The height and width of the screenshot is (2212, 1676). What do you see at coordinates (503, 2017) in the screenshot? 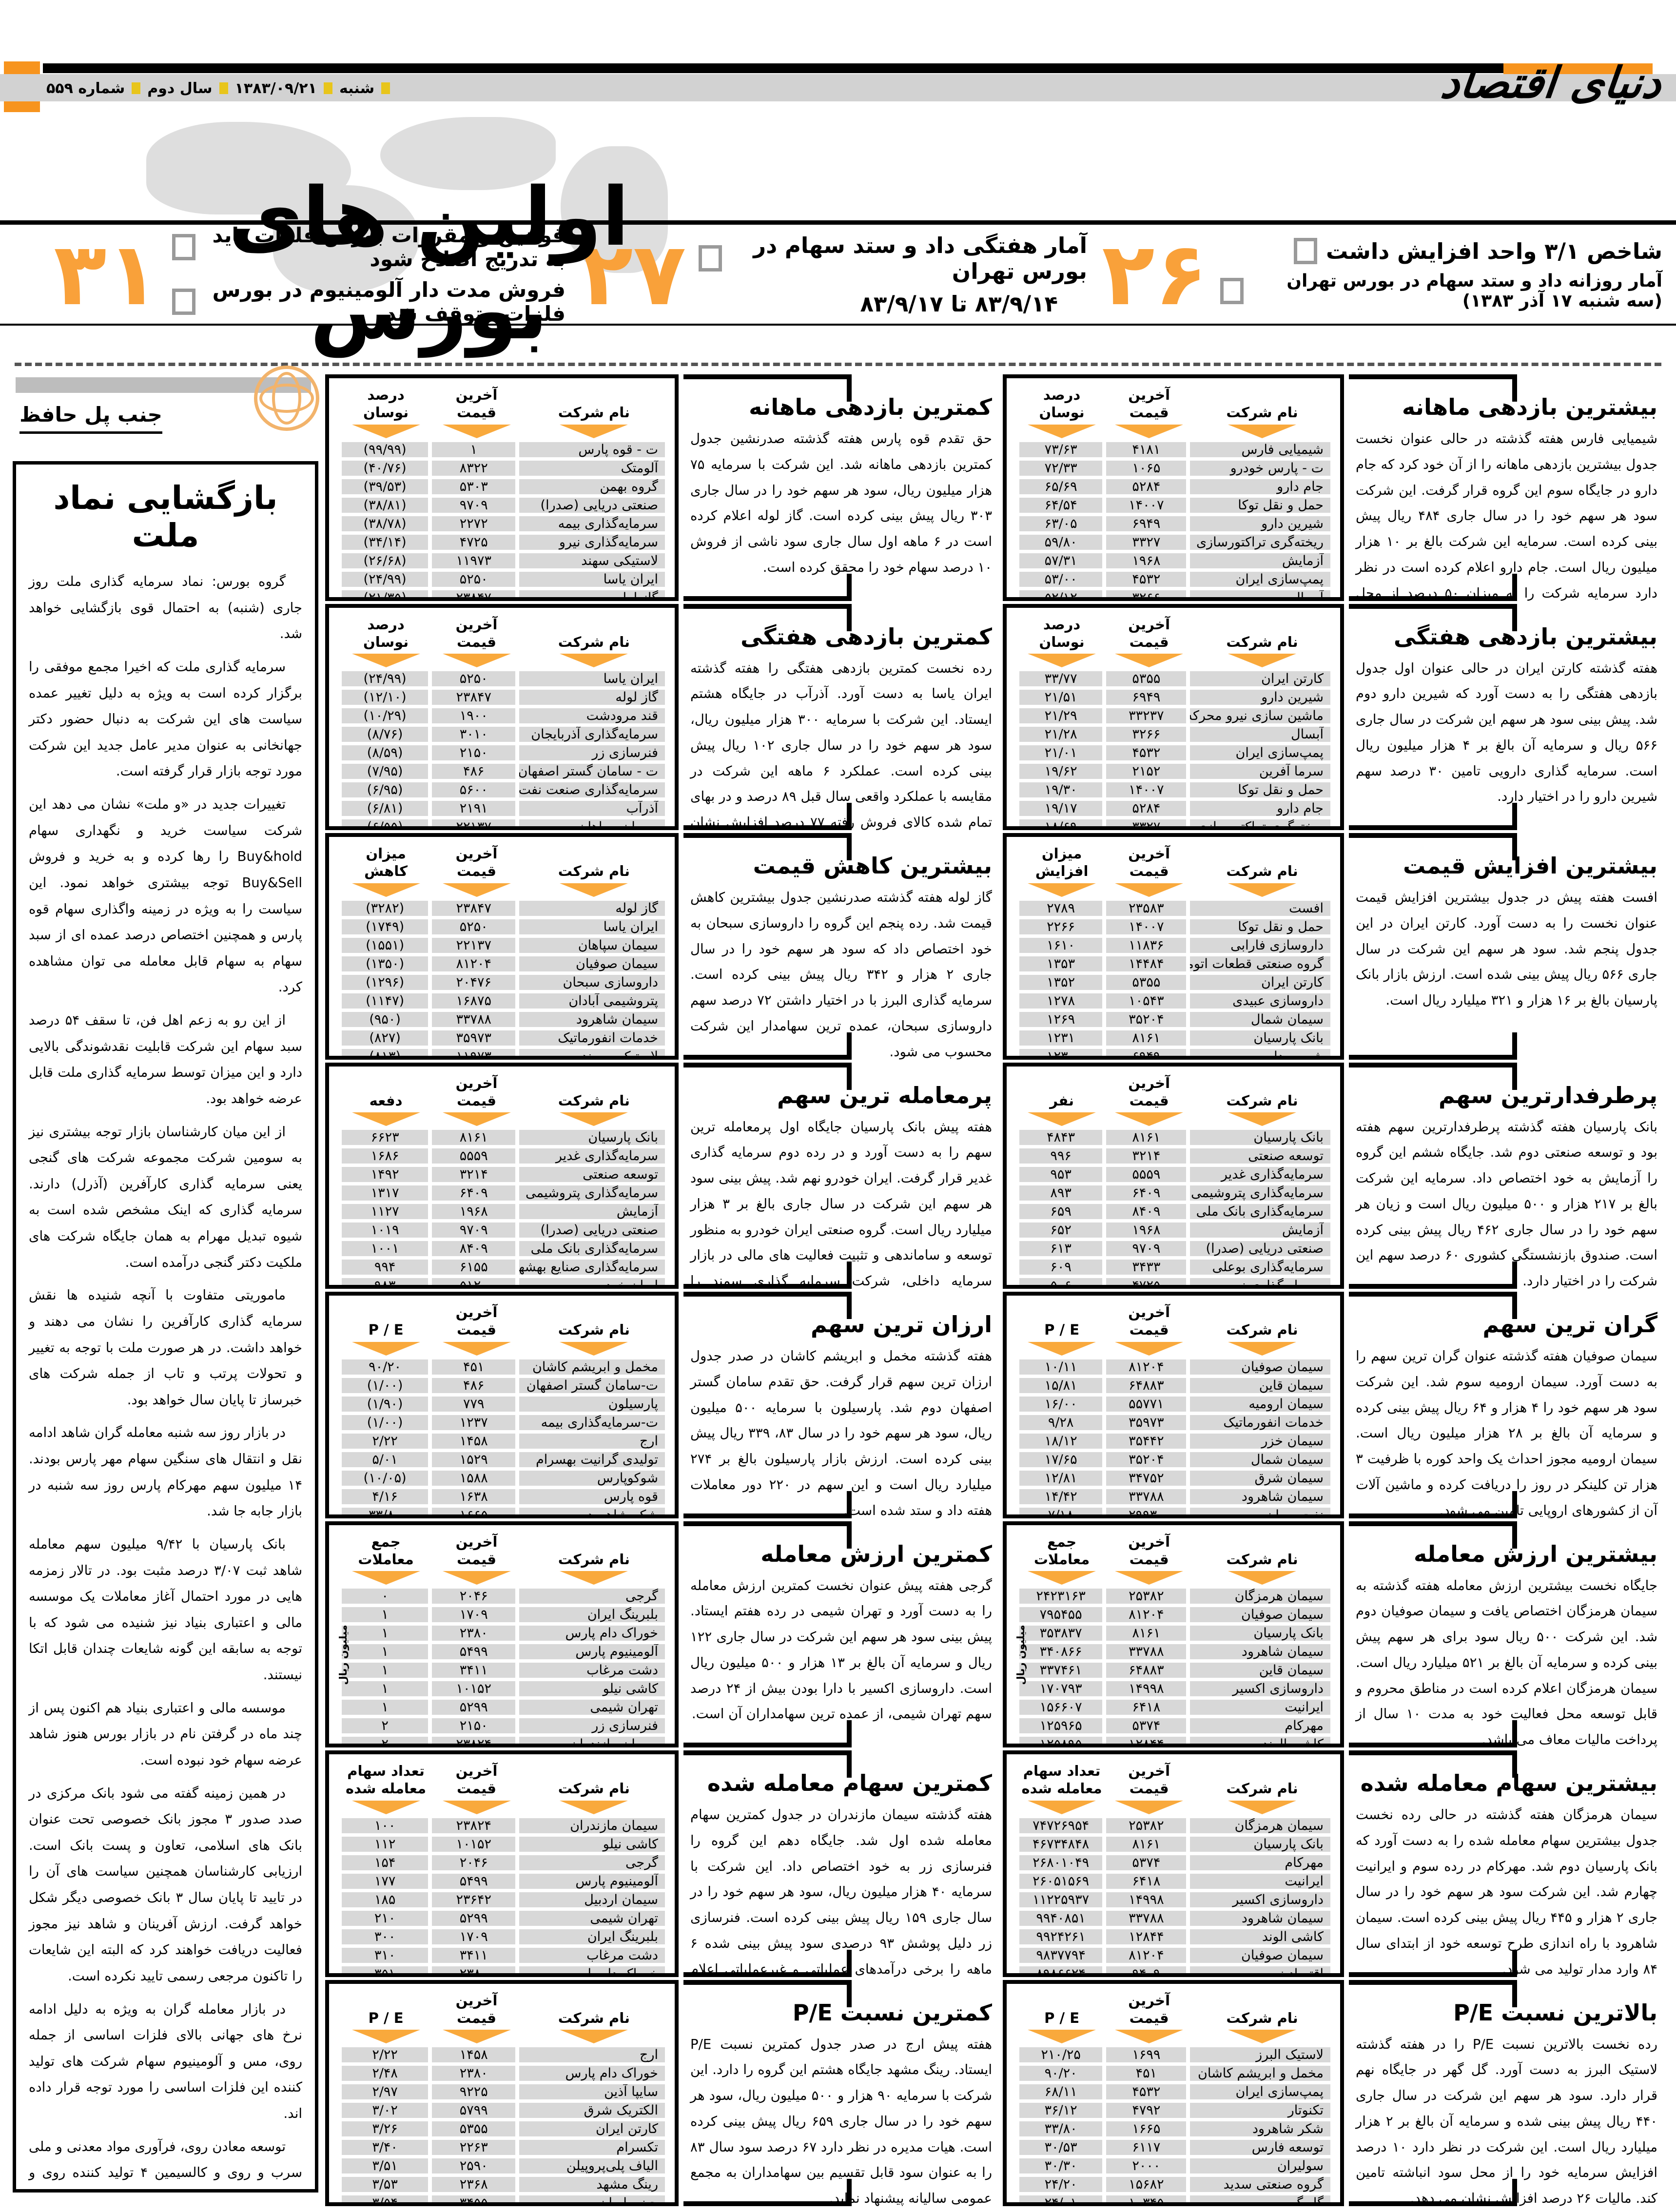
I see `table-header-row: نام شرکت آخرین قیمت P / E` at bounding box center [503, 2017].